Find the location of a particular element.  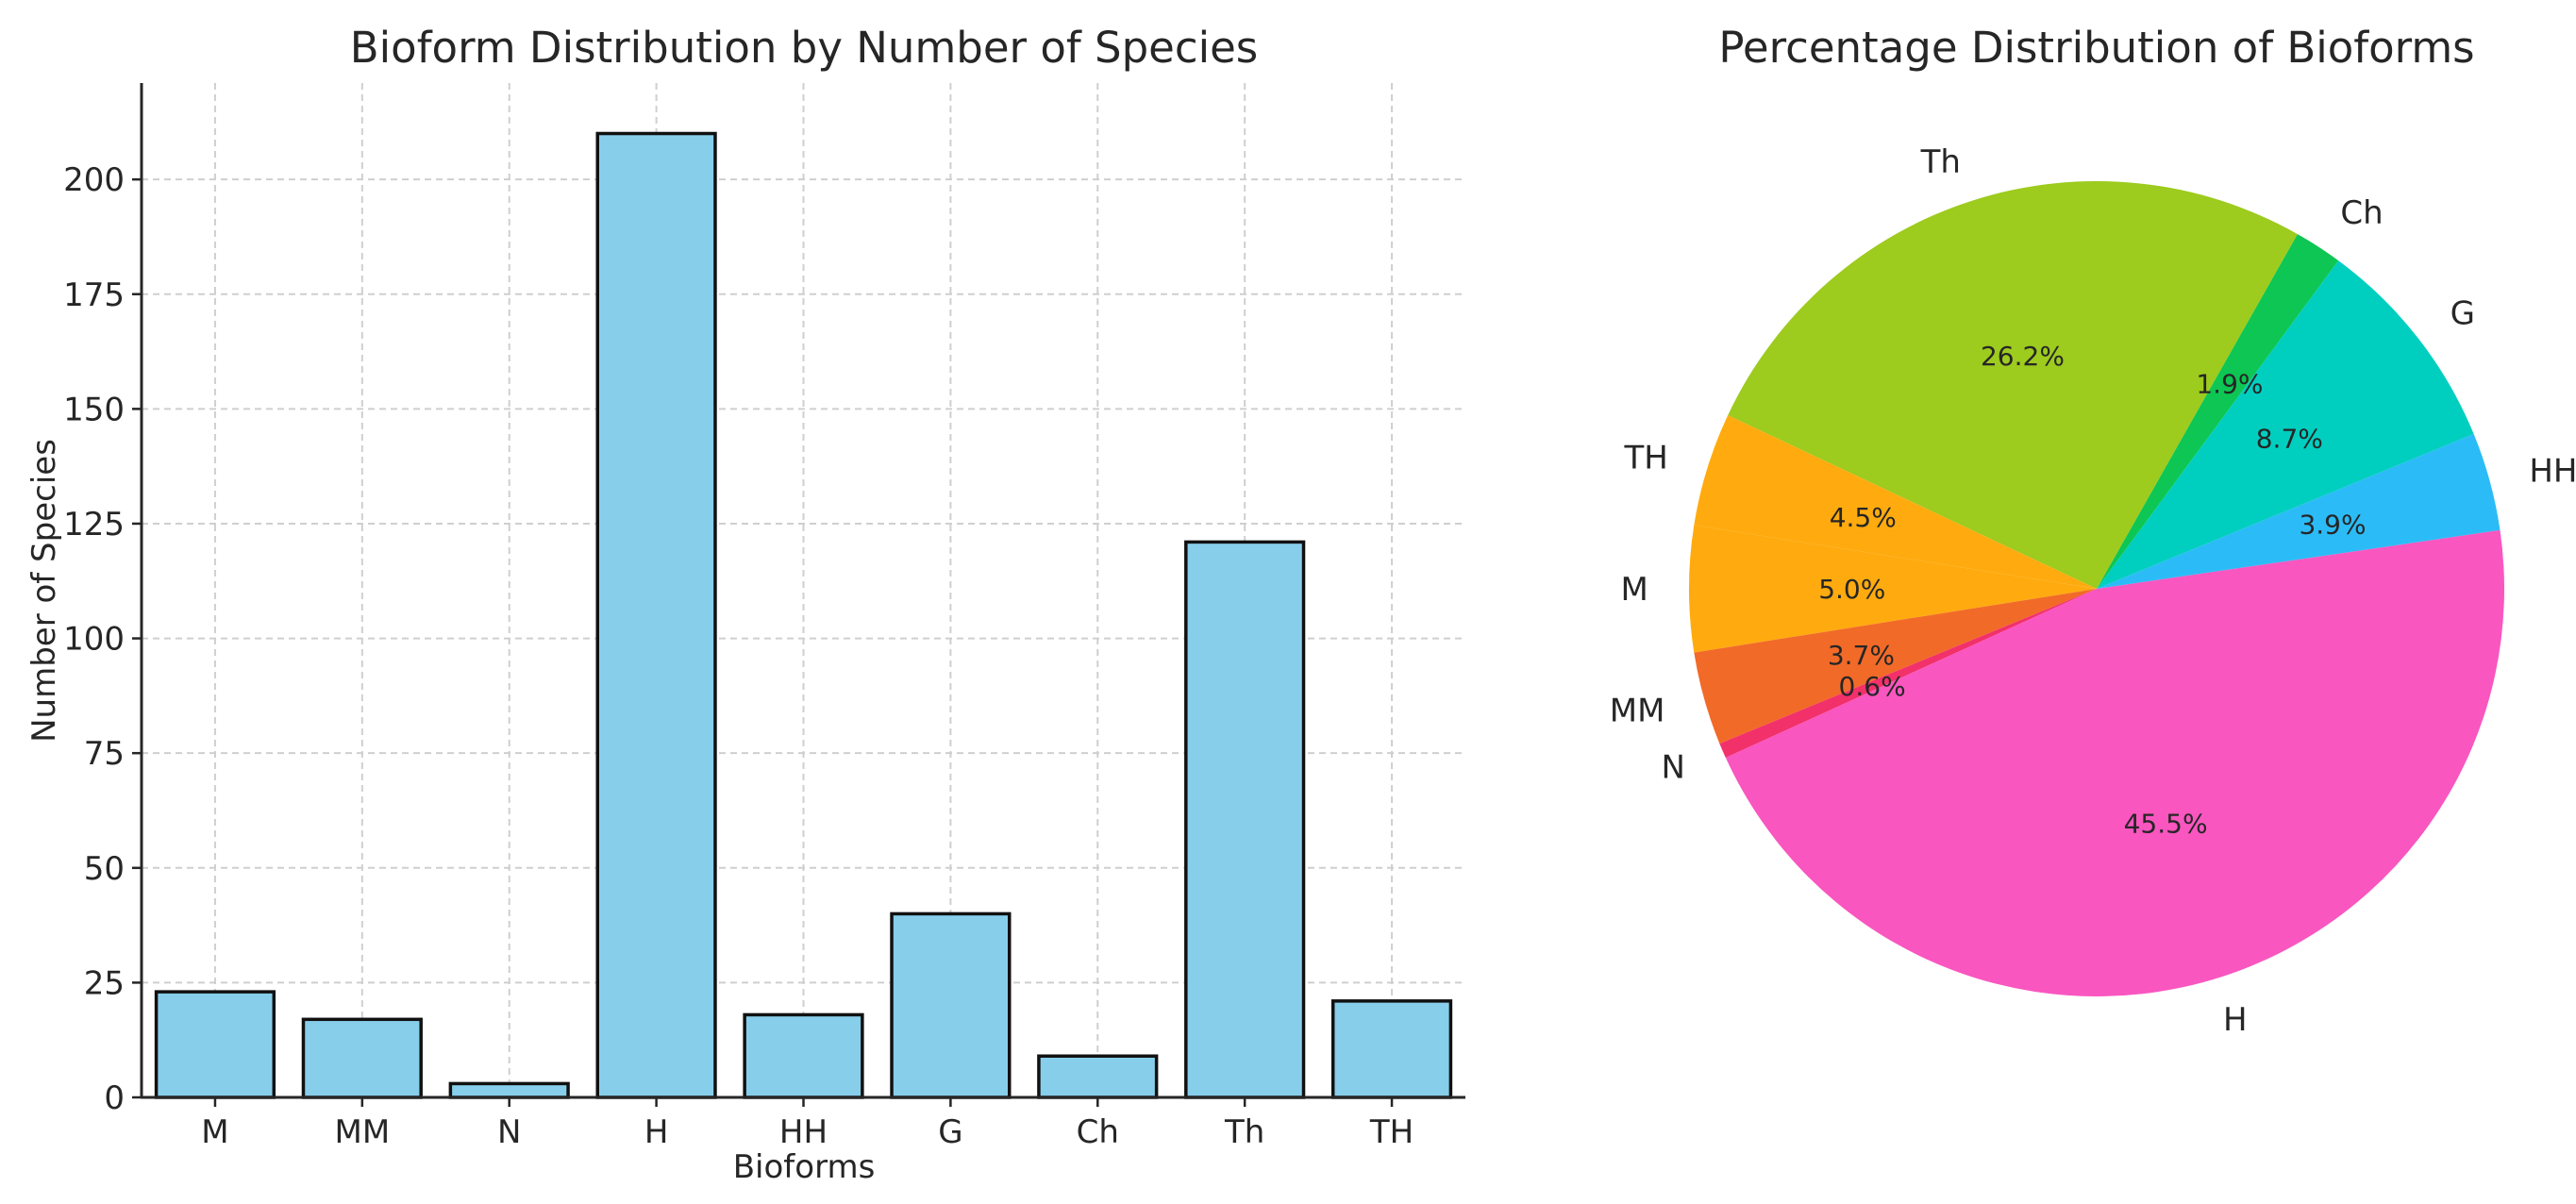

pie-label-Th: Th is located at coordinates (1940, 162).